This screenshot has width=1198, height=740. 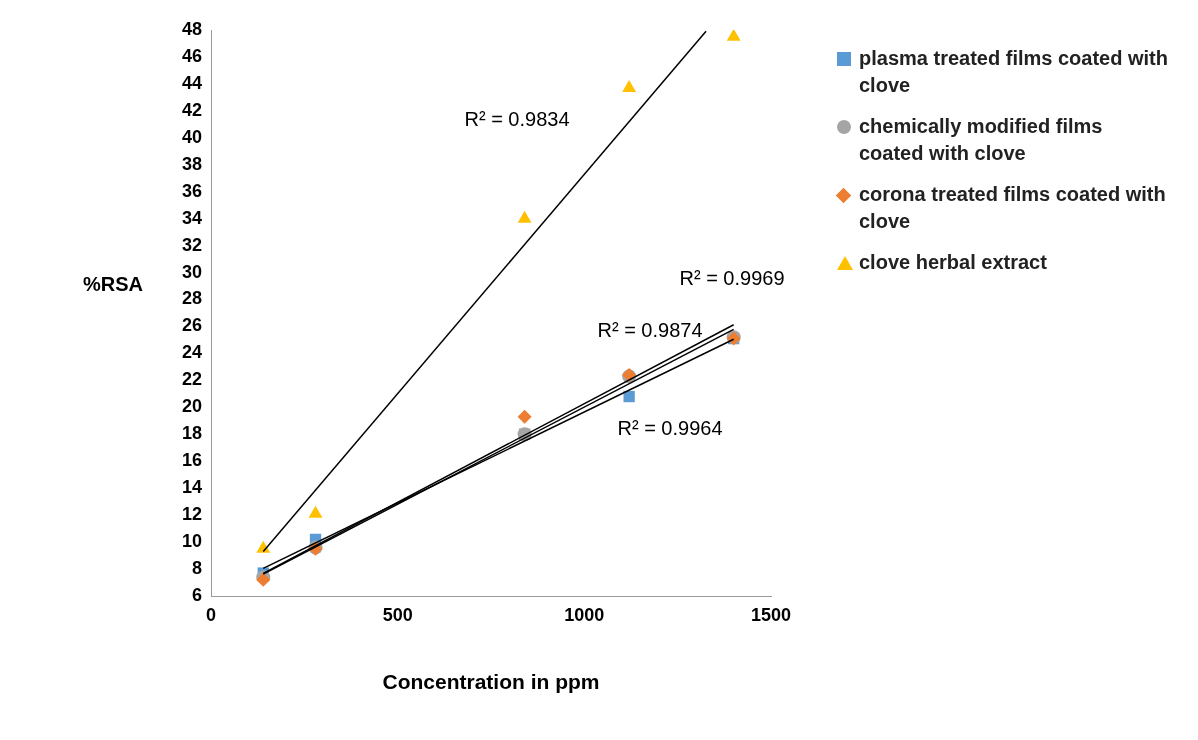 What do you see at coordinates (191, 28) in the screenshot?
I see `y-tick-label: 48` at bounding box center [191, 28].